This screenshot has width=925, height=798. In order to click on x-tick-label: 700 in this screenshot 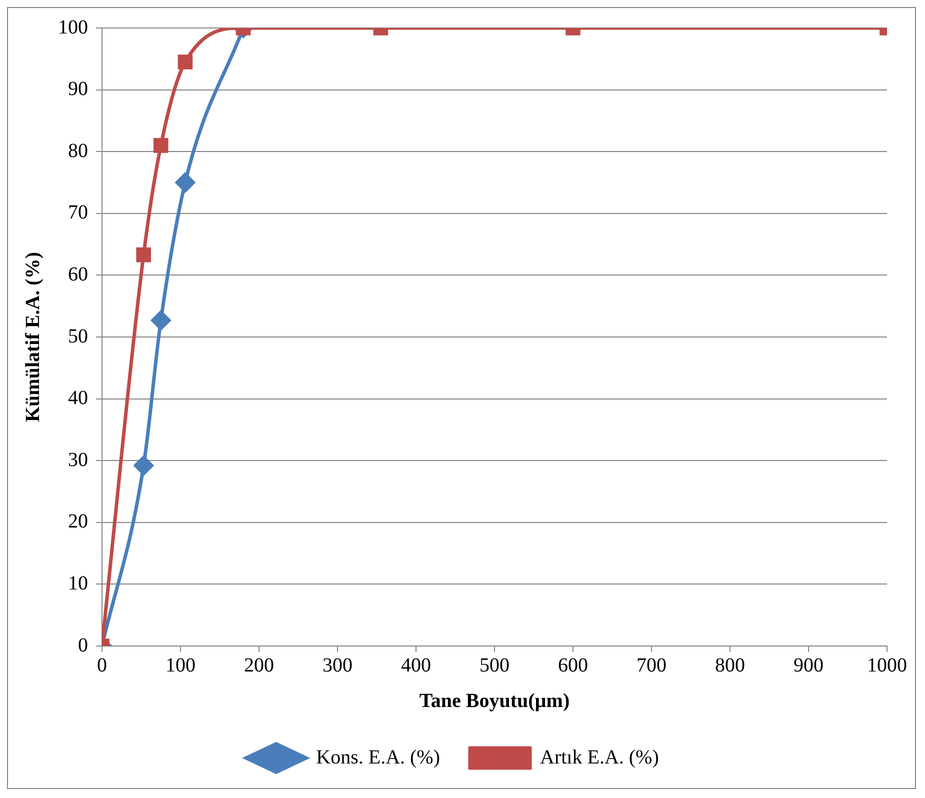, I will do `click(651, 665)`.